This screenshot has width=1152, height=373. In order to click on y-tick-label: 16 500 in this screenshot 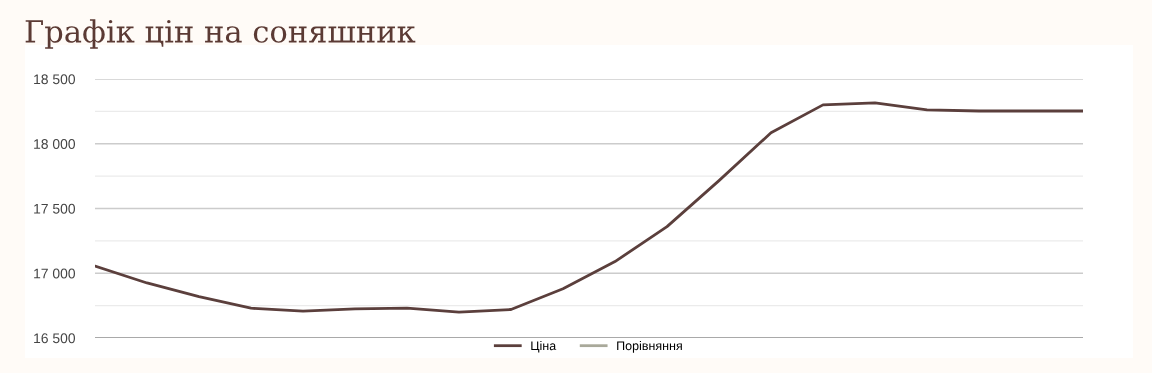, I will do `click(55, 338)`.